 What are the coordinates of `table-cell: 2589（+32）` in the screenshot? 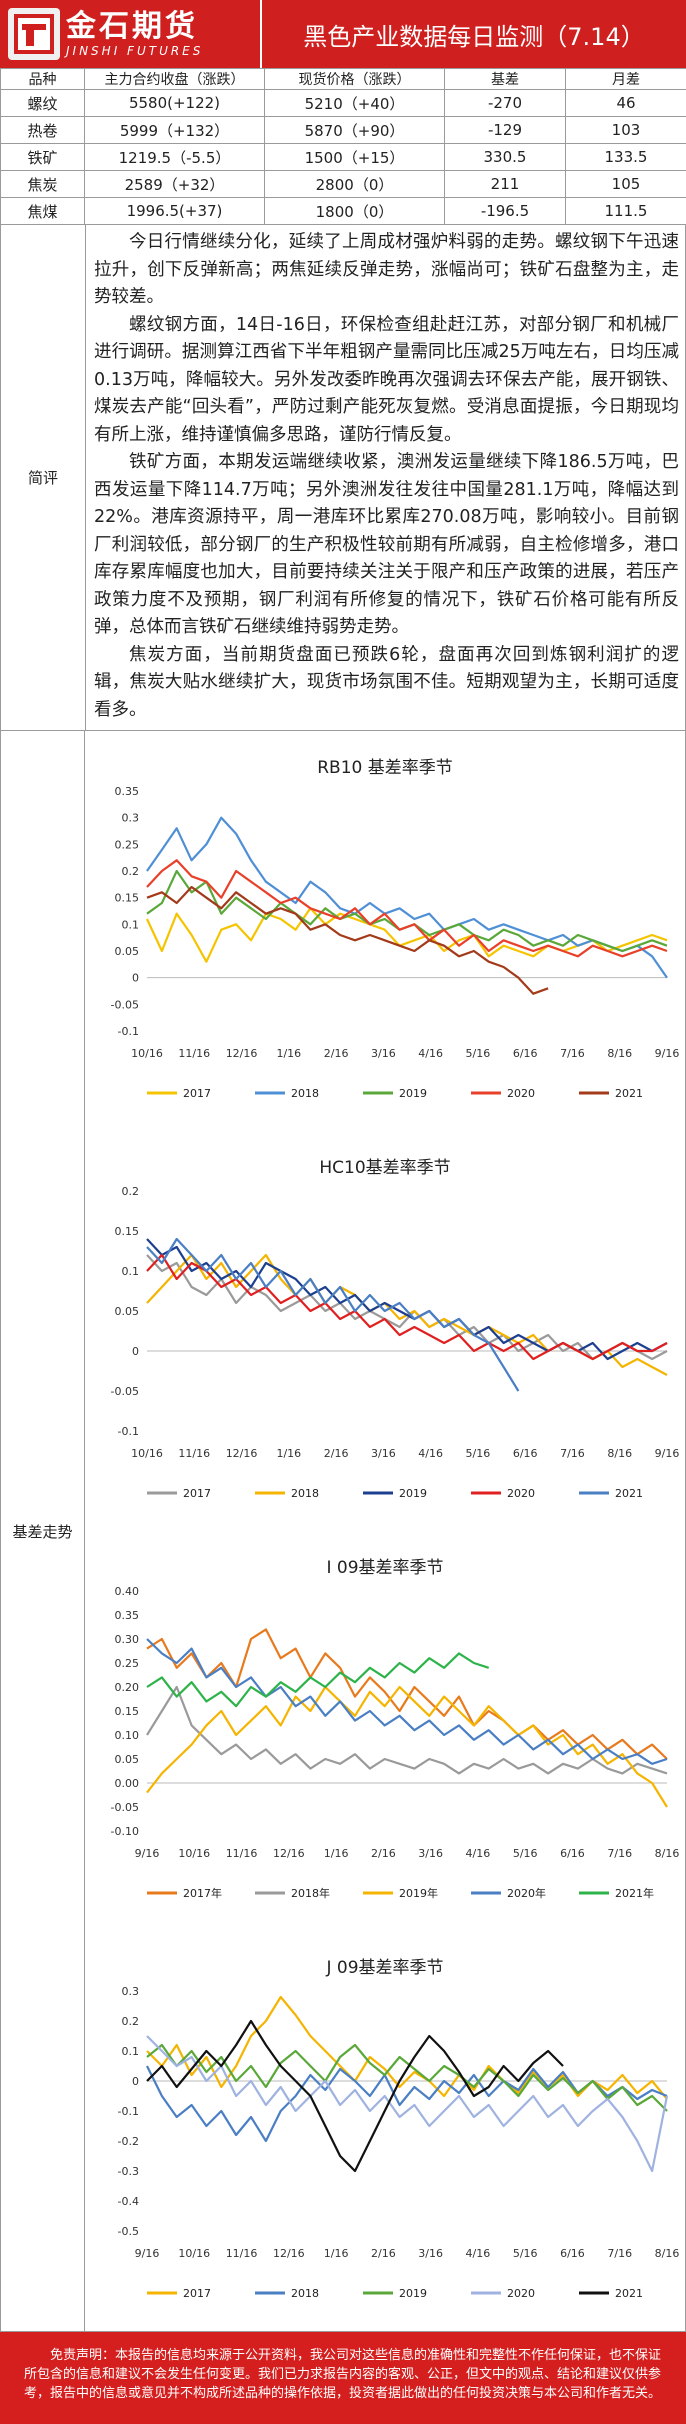 It's located at (175, 184).